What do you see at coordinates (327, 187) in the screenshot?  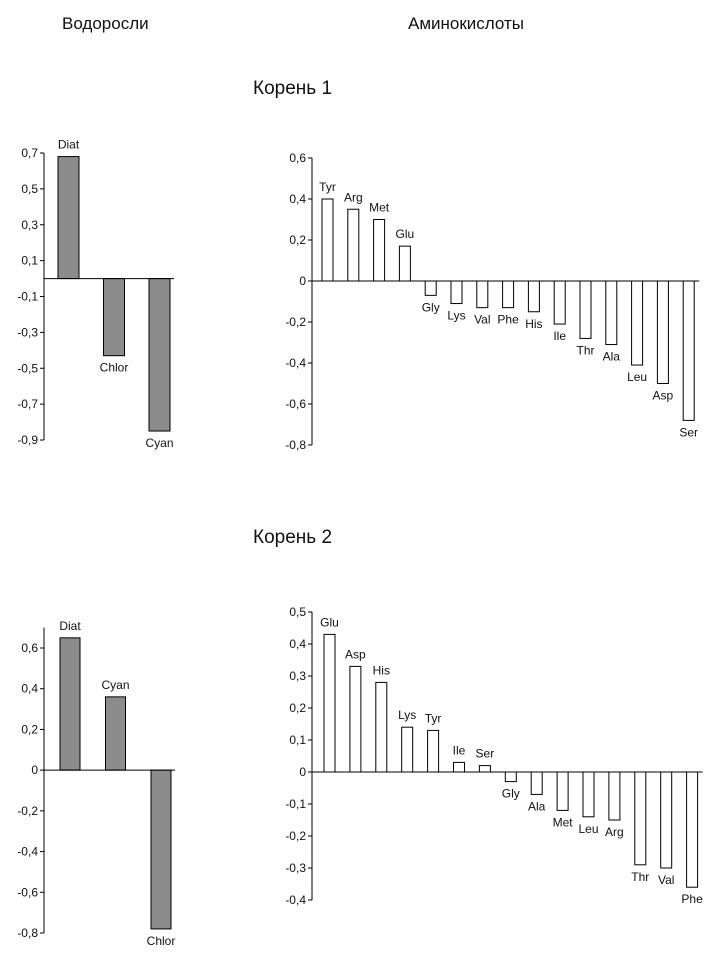 I see `category-label: Tyr` at bounding box center [327, 187].